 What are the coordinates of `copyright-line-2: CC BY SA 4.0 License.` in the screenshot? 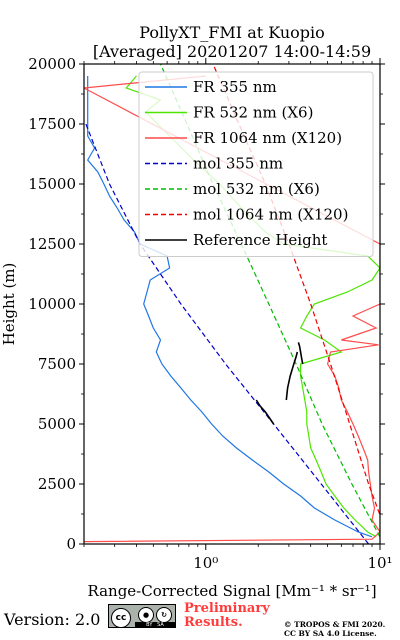 It's located at (330, 633).